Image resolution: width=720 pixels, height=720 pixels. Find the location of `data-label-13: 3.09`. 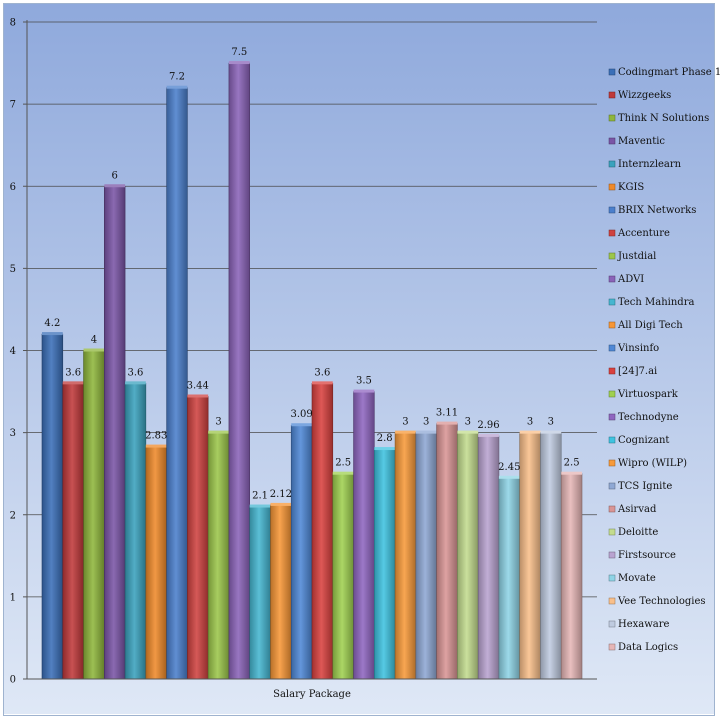

data-label-13: 3.09 is located at coordinates (301, 414).